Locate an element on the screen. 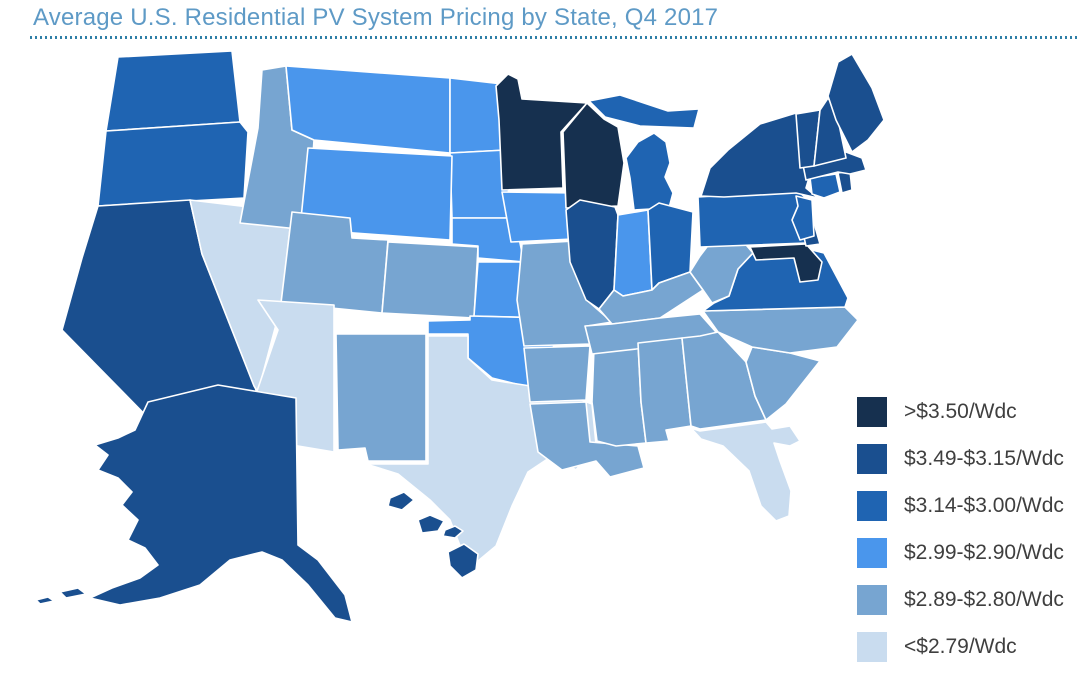  state-indiana is located at coordinates (633, 253).